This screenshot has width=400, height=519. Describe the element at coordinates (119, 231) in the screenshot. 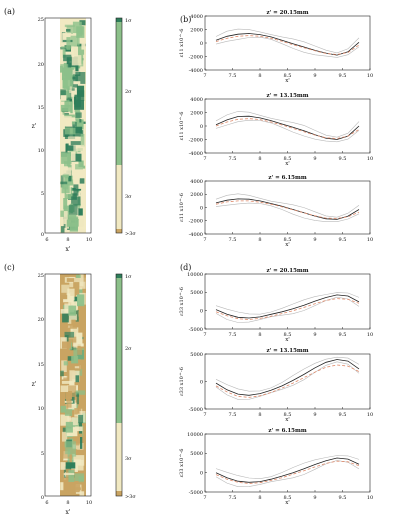

I see `colorbar-a-gt3sigma` at that location.